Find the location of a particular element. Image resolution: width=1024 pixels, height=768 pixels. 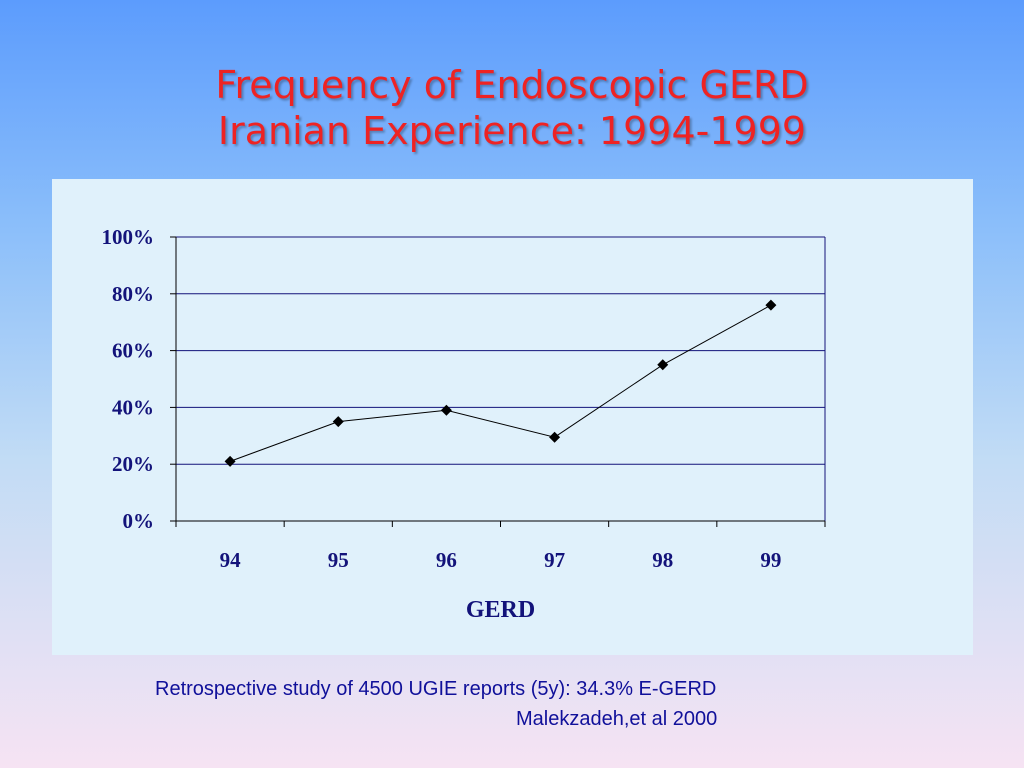

x-tick-label: 97 is located at coordinates (554, 560).